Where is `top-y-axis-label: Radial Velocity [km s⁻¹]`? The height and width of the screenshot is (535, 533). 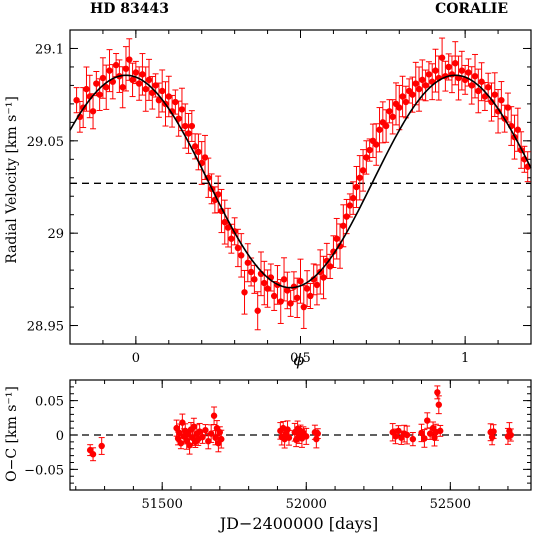 top-y-axis-label: Radial Velocity [km s⁻¹] is located at coordinates (12, 180).